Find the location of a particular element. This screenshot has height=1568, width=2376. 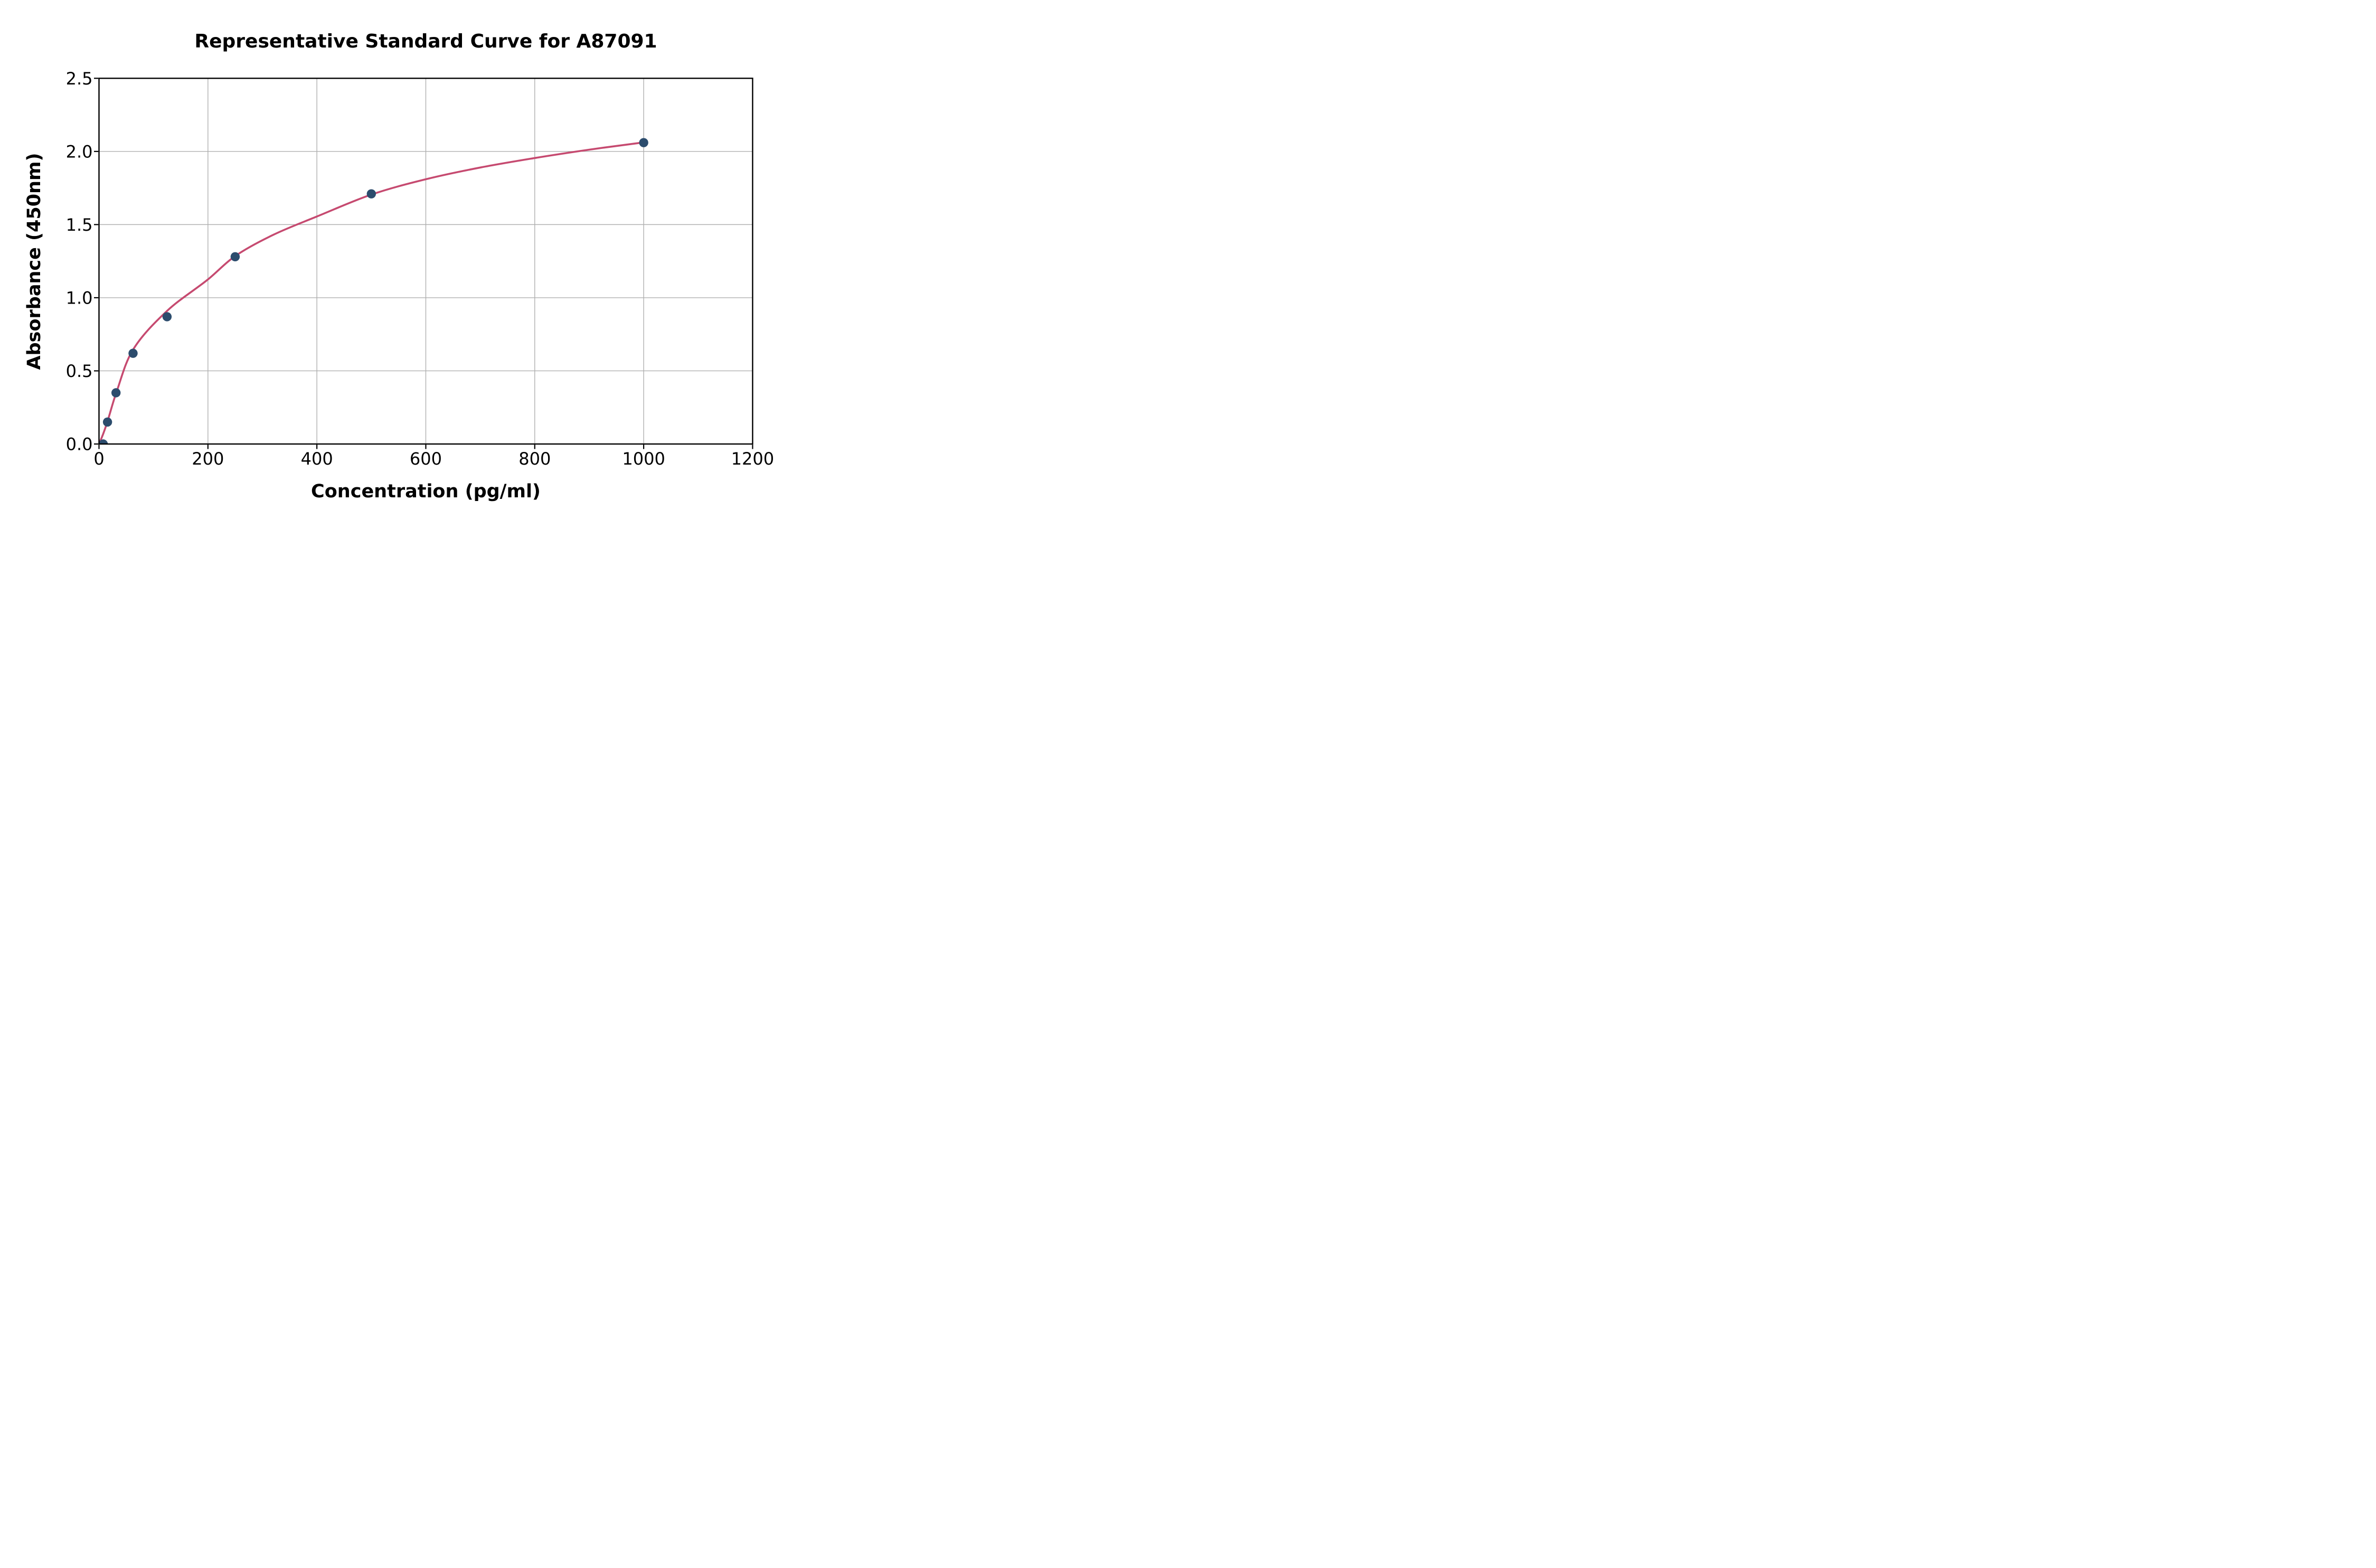

y-axis-label: Absorbance (450nm) is located at coordinates (34, 261).